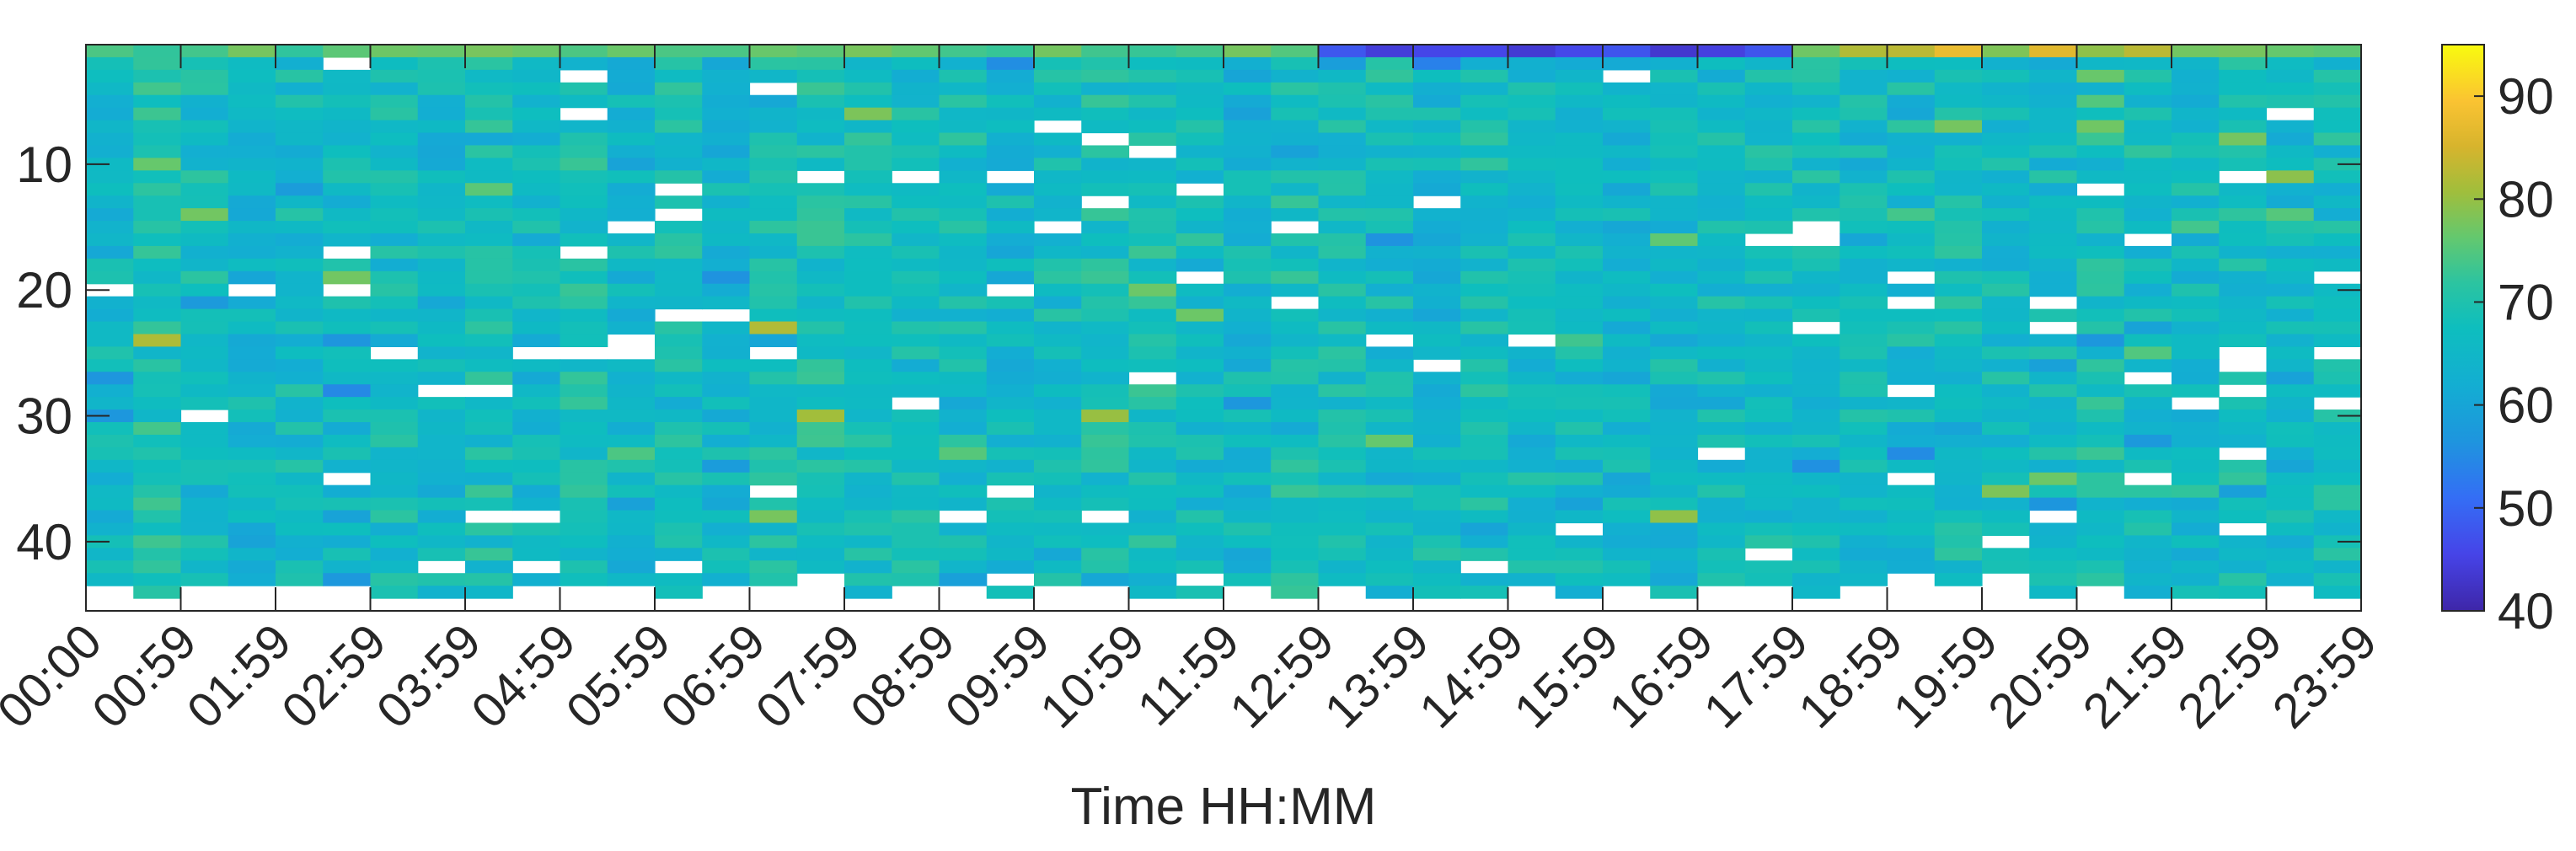 This screenshot has height=851, width=2576. I want to click on x-tick-label: 16:59, so click(1662, 676).